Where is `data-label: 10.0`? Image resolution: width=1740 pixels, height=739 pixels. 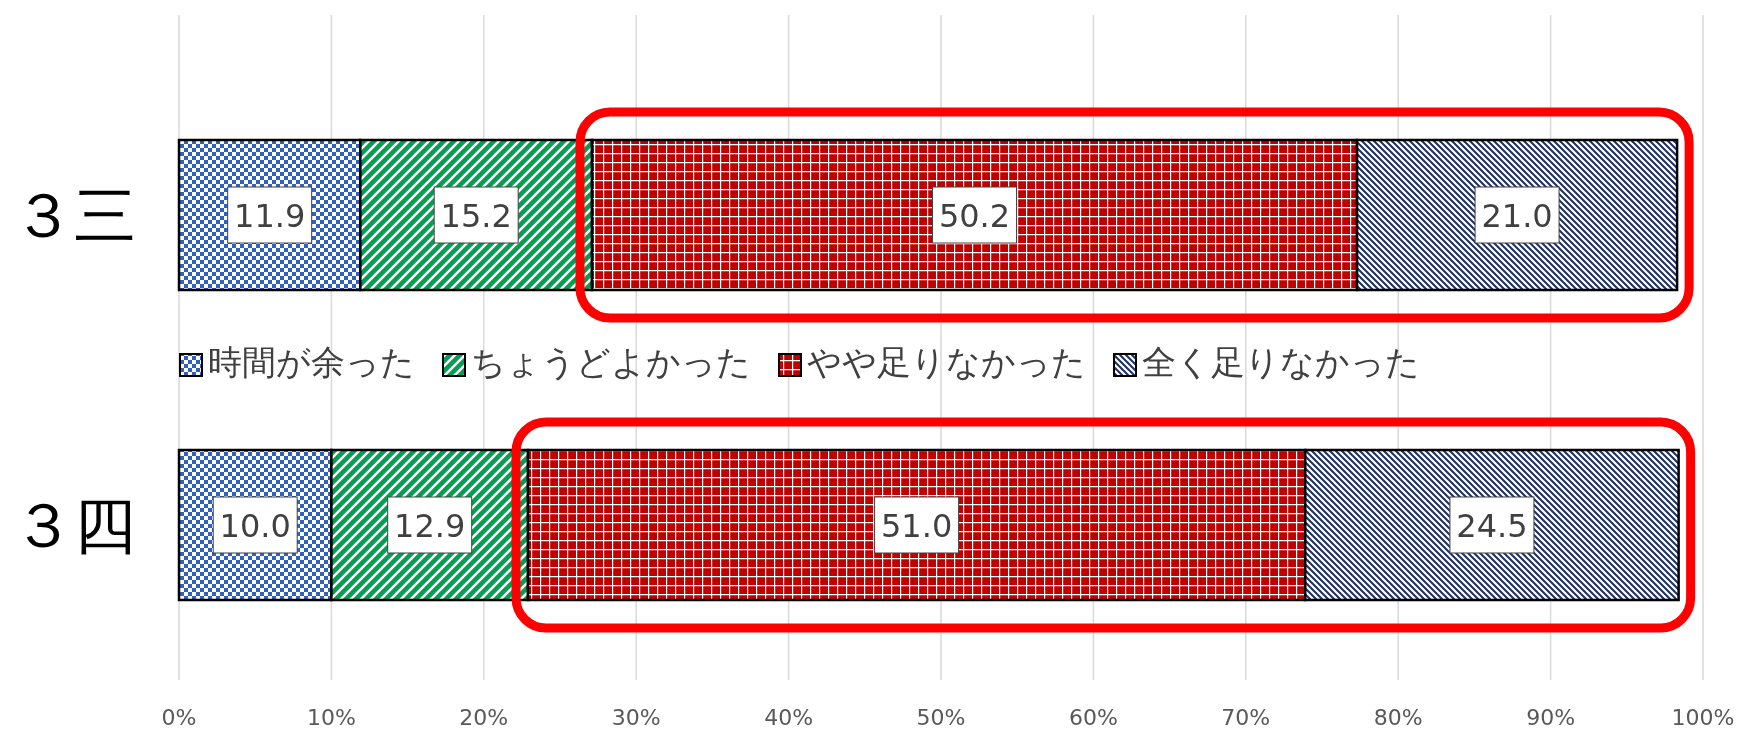
data-label: 10.0 is located at coordinates (255, 526).